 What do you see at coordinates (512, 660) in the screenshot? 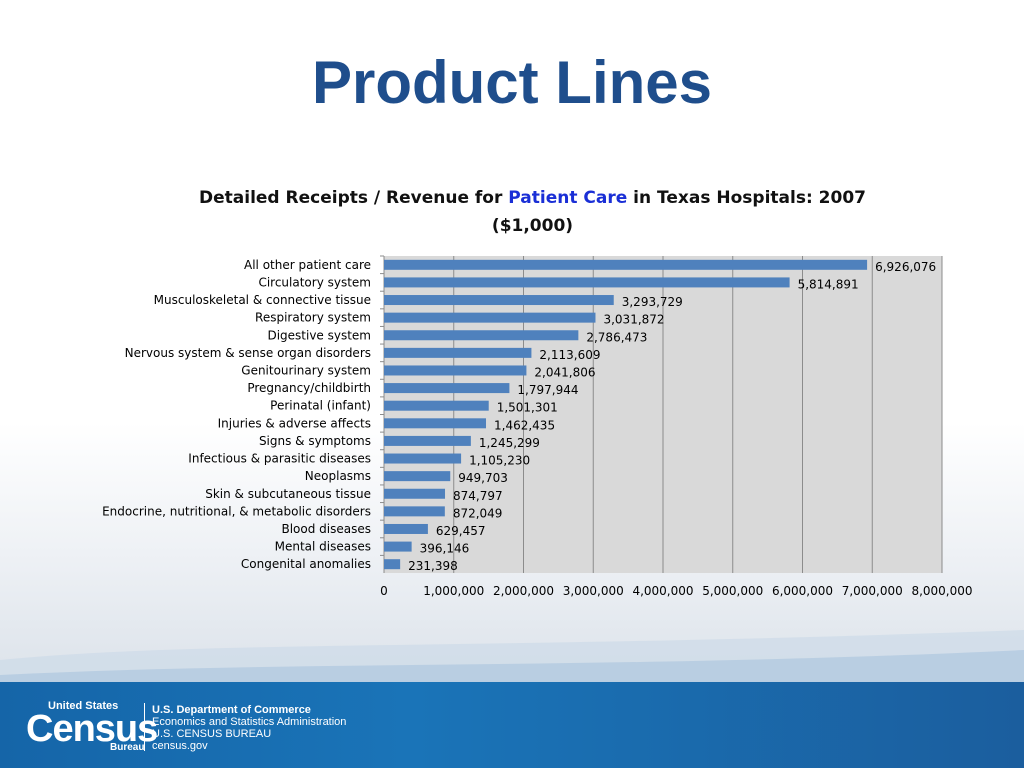
I see `footer-wave-decoration` at bounding box center [512, 660].